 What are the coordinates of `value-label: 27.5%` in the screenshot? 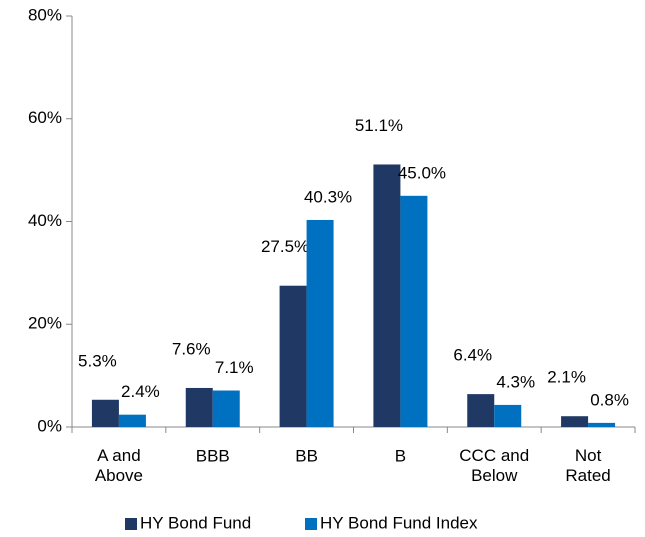 It's located at (285, 246).